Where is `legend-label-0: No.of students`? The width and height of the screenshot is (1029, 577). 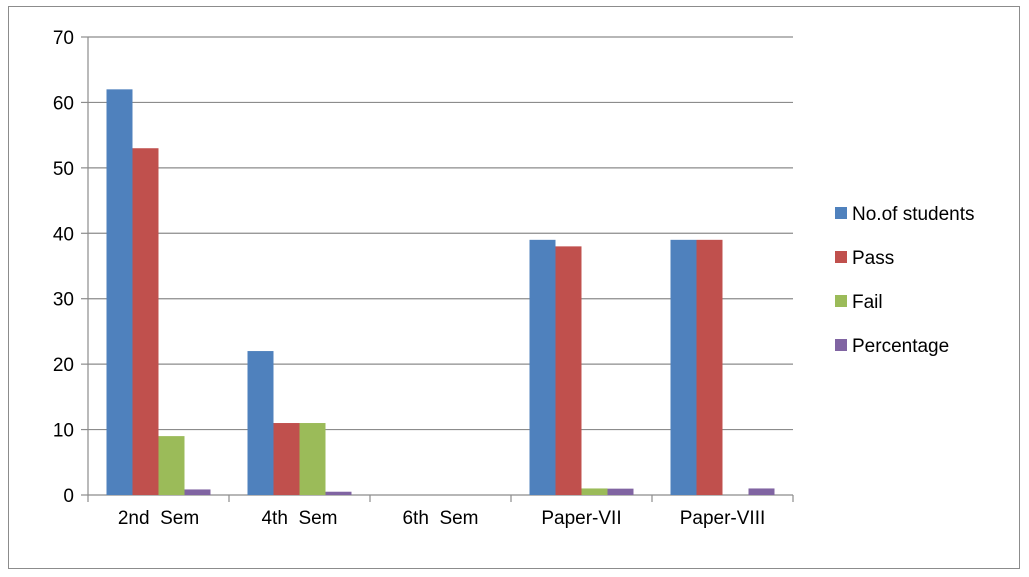 legend-label-0: No.of students is located at coordinates (913, 214).